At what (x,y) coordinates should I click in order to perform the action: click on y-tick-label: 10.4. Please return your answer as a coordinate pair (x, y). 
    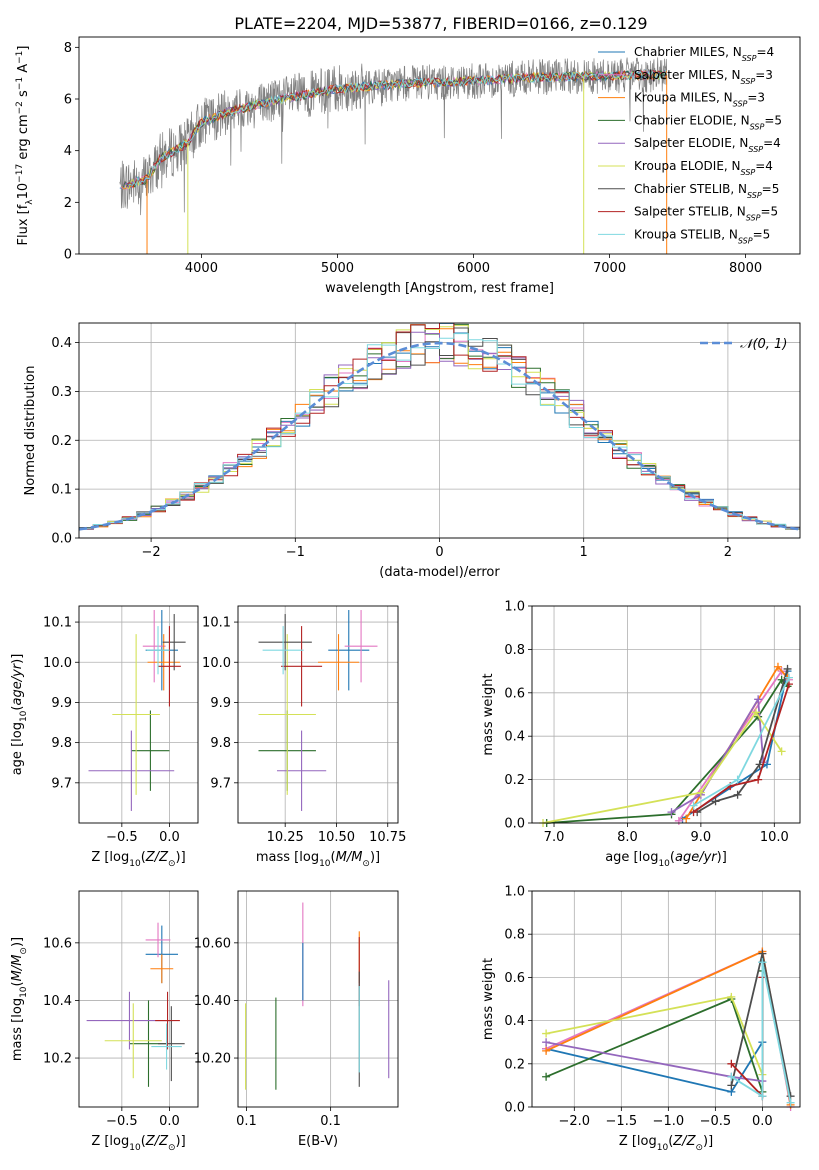
    Looking at the image, I should click on (57, 1001).